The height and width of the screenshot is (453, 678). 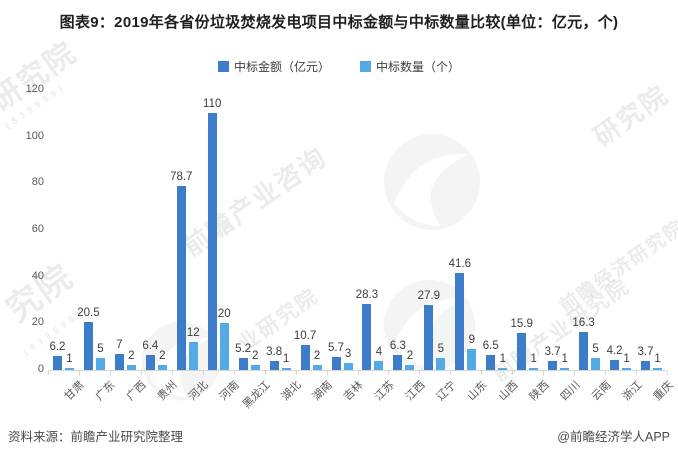 I want to click on amount-label-吉林: 5.7, so click(x=336, y=347).